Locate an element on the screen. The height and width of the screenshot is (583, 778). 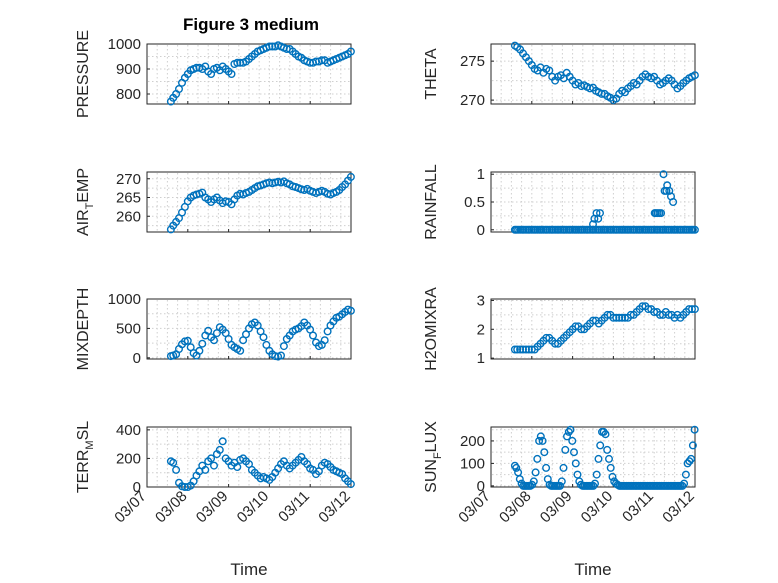
y-axis-label: MIXDEPTH is located at coordinates (83, 329).